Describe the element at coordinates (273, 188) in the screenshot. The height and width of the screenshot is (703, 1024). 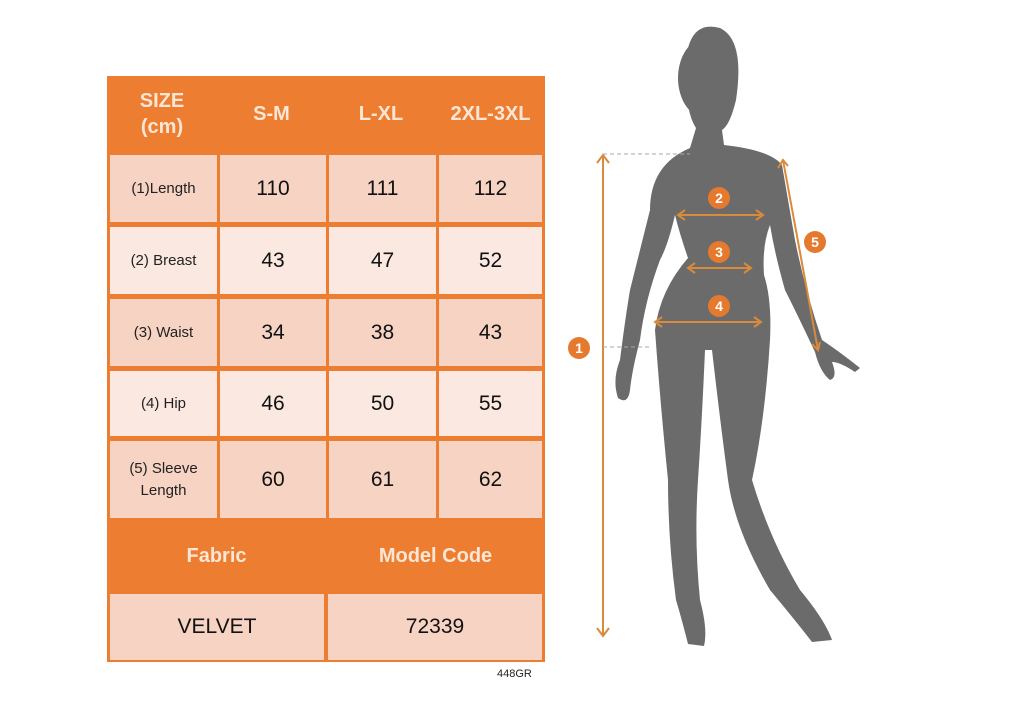
I see `size-value: 110` at that location.